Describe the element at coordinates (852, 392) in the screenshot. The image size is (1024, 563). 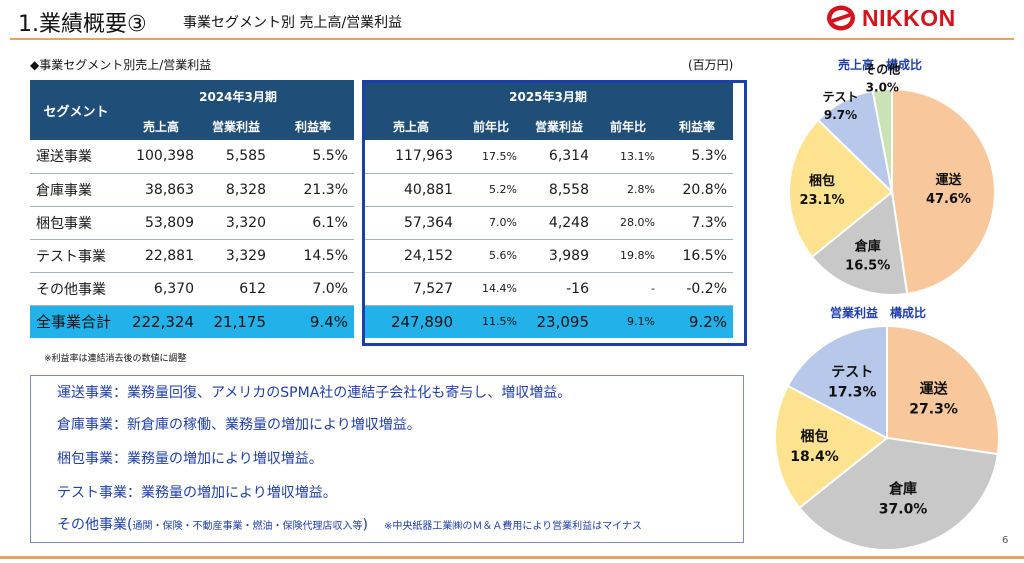
I see `slice-value-label: 17.3%` at that location.